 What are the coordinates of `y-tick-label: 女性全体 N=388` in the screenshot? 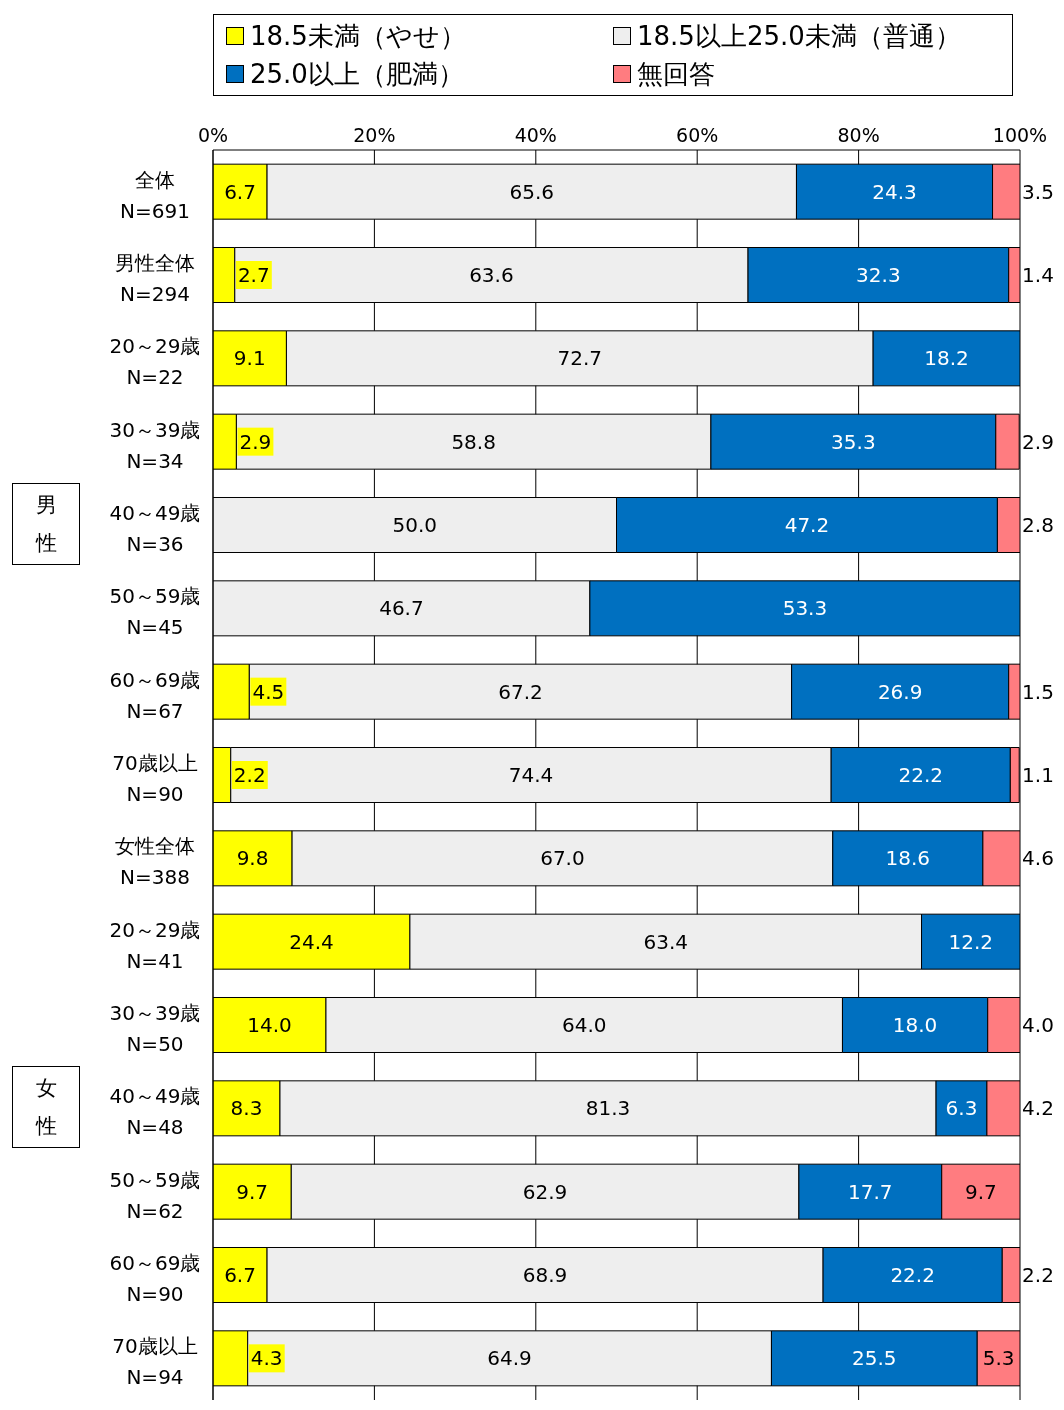 It's located at (155, 862).